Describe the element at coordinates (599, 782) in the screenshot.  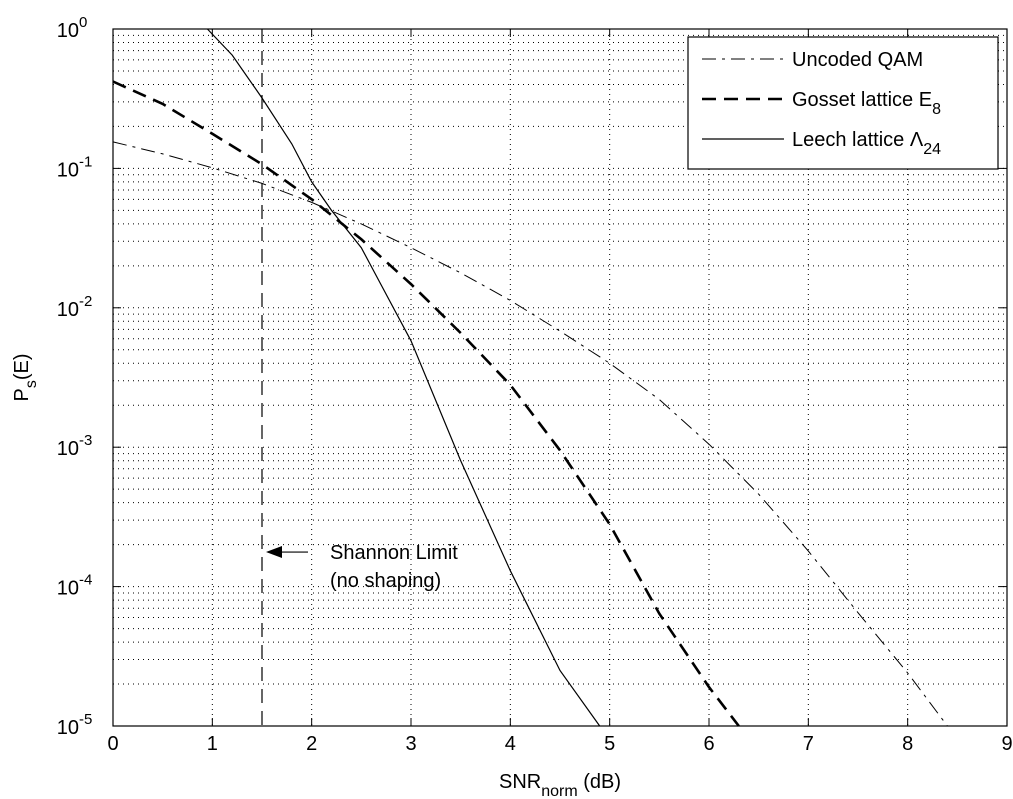
I see `x-axis-label-suffix: (dB)` at that location.